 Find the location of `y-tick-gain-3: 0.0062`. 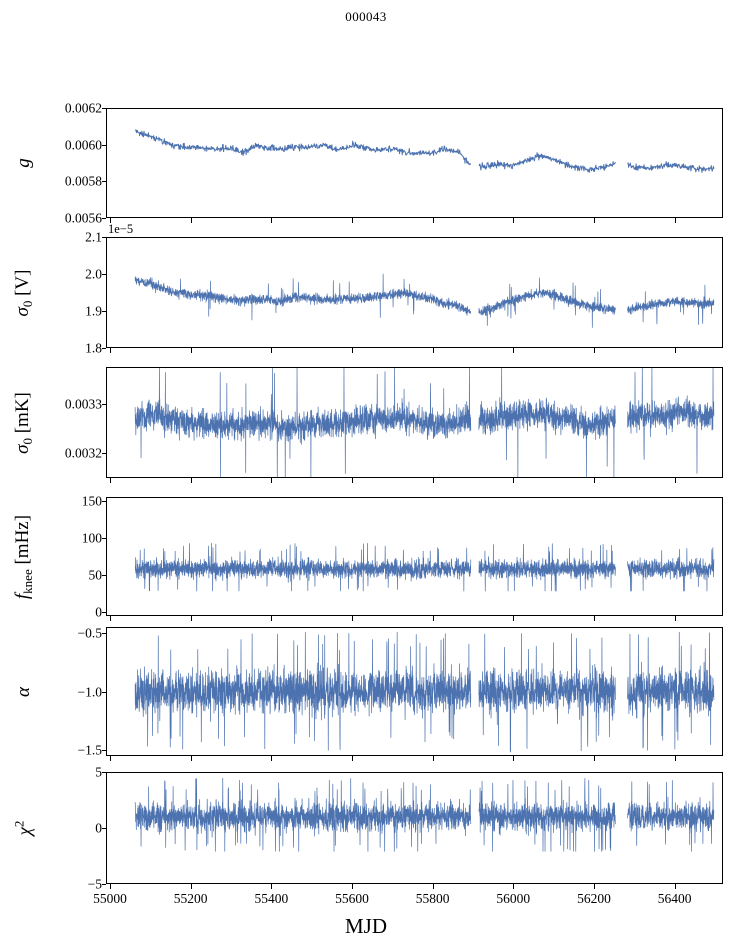

y-tick-gain-3: 0.0062 is located at coordinates (71, 111).